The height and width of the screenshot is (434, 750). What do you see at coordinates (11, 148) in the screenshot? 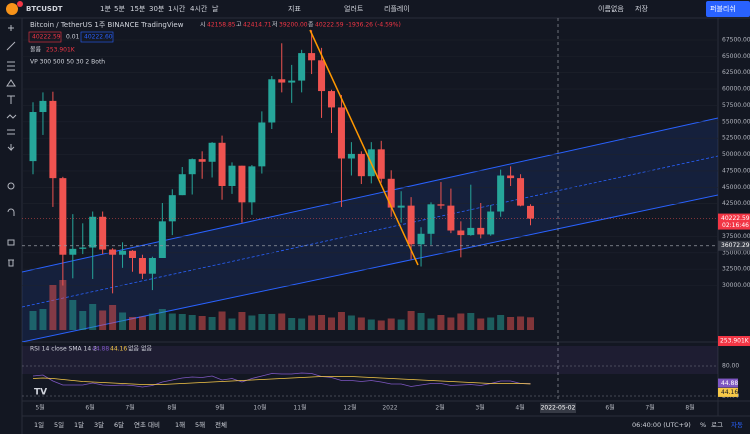
I see `tool-arrow` at bounding box center [11, 148].